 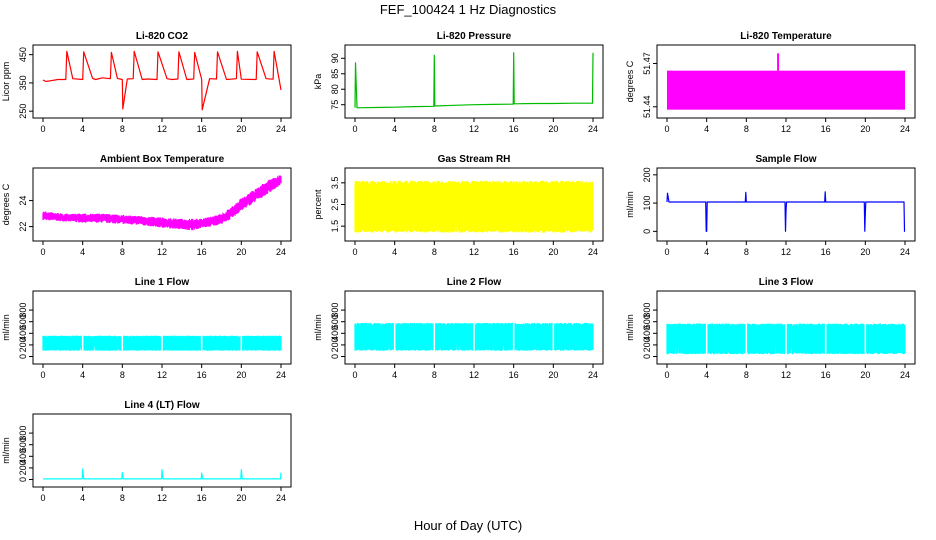 What do you see at coordinates (318, 327) in the screenshot?
I see `y-axis-label: ml/min` at bounding box center [318, 327].